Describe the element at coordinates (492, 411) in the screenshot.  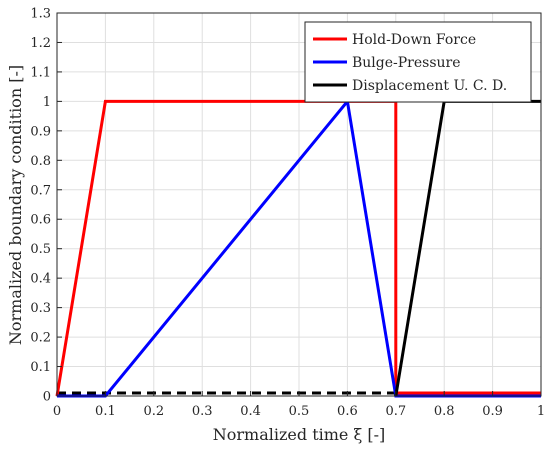
I see `x-tick-label: 0.9` at that location.